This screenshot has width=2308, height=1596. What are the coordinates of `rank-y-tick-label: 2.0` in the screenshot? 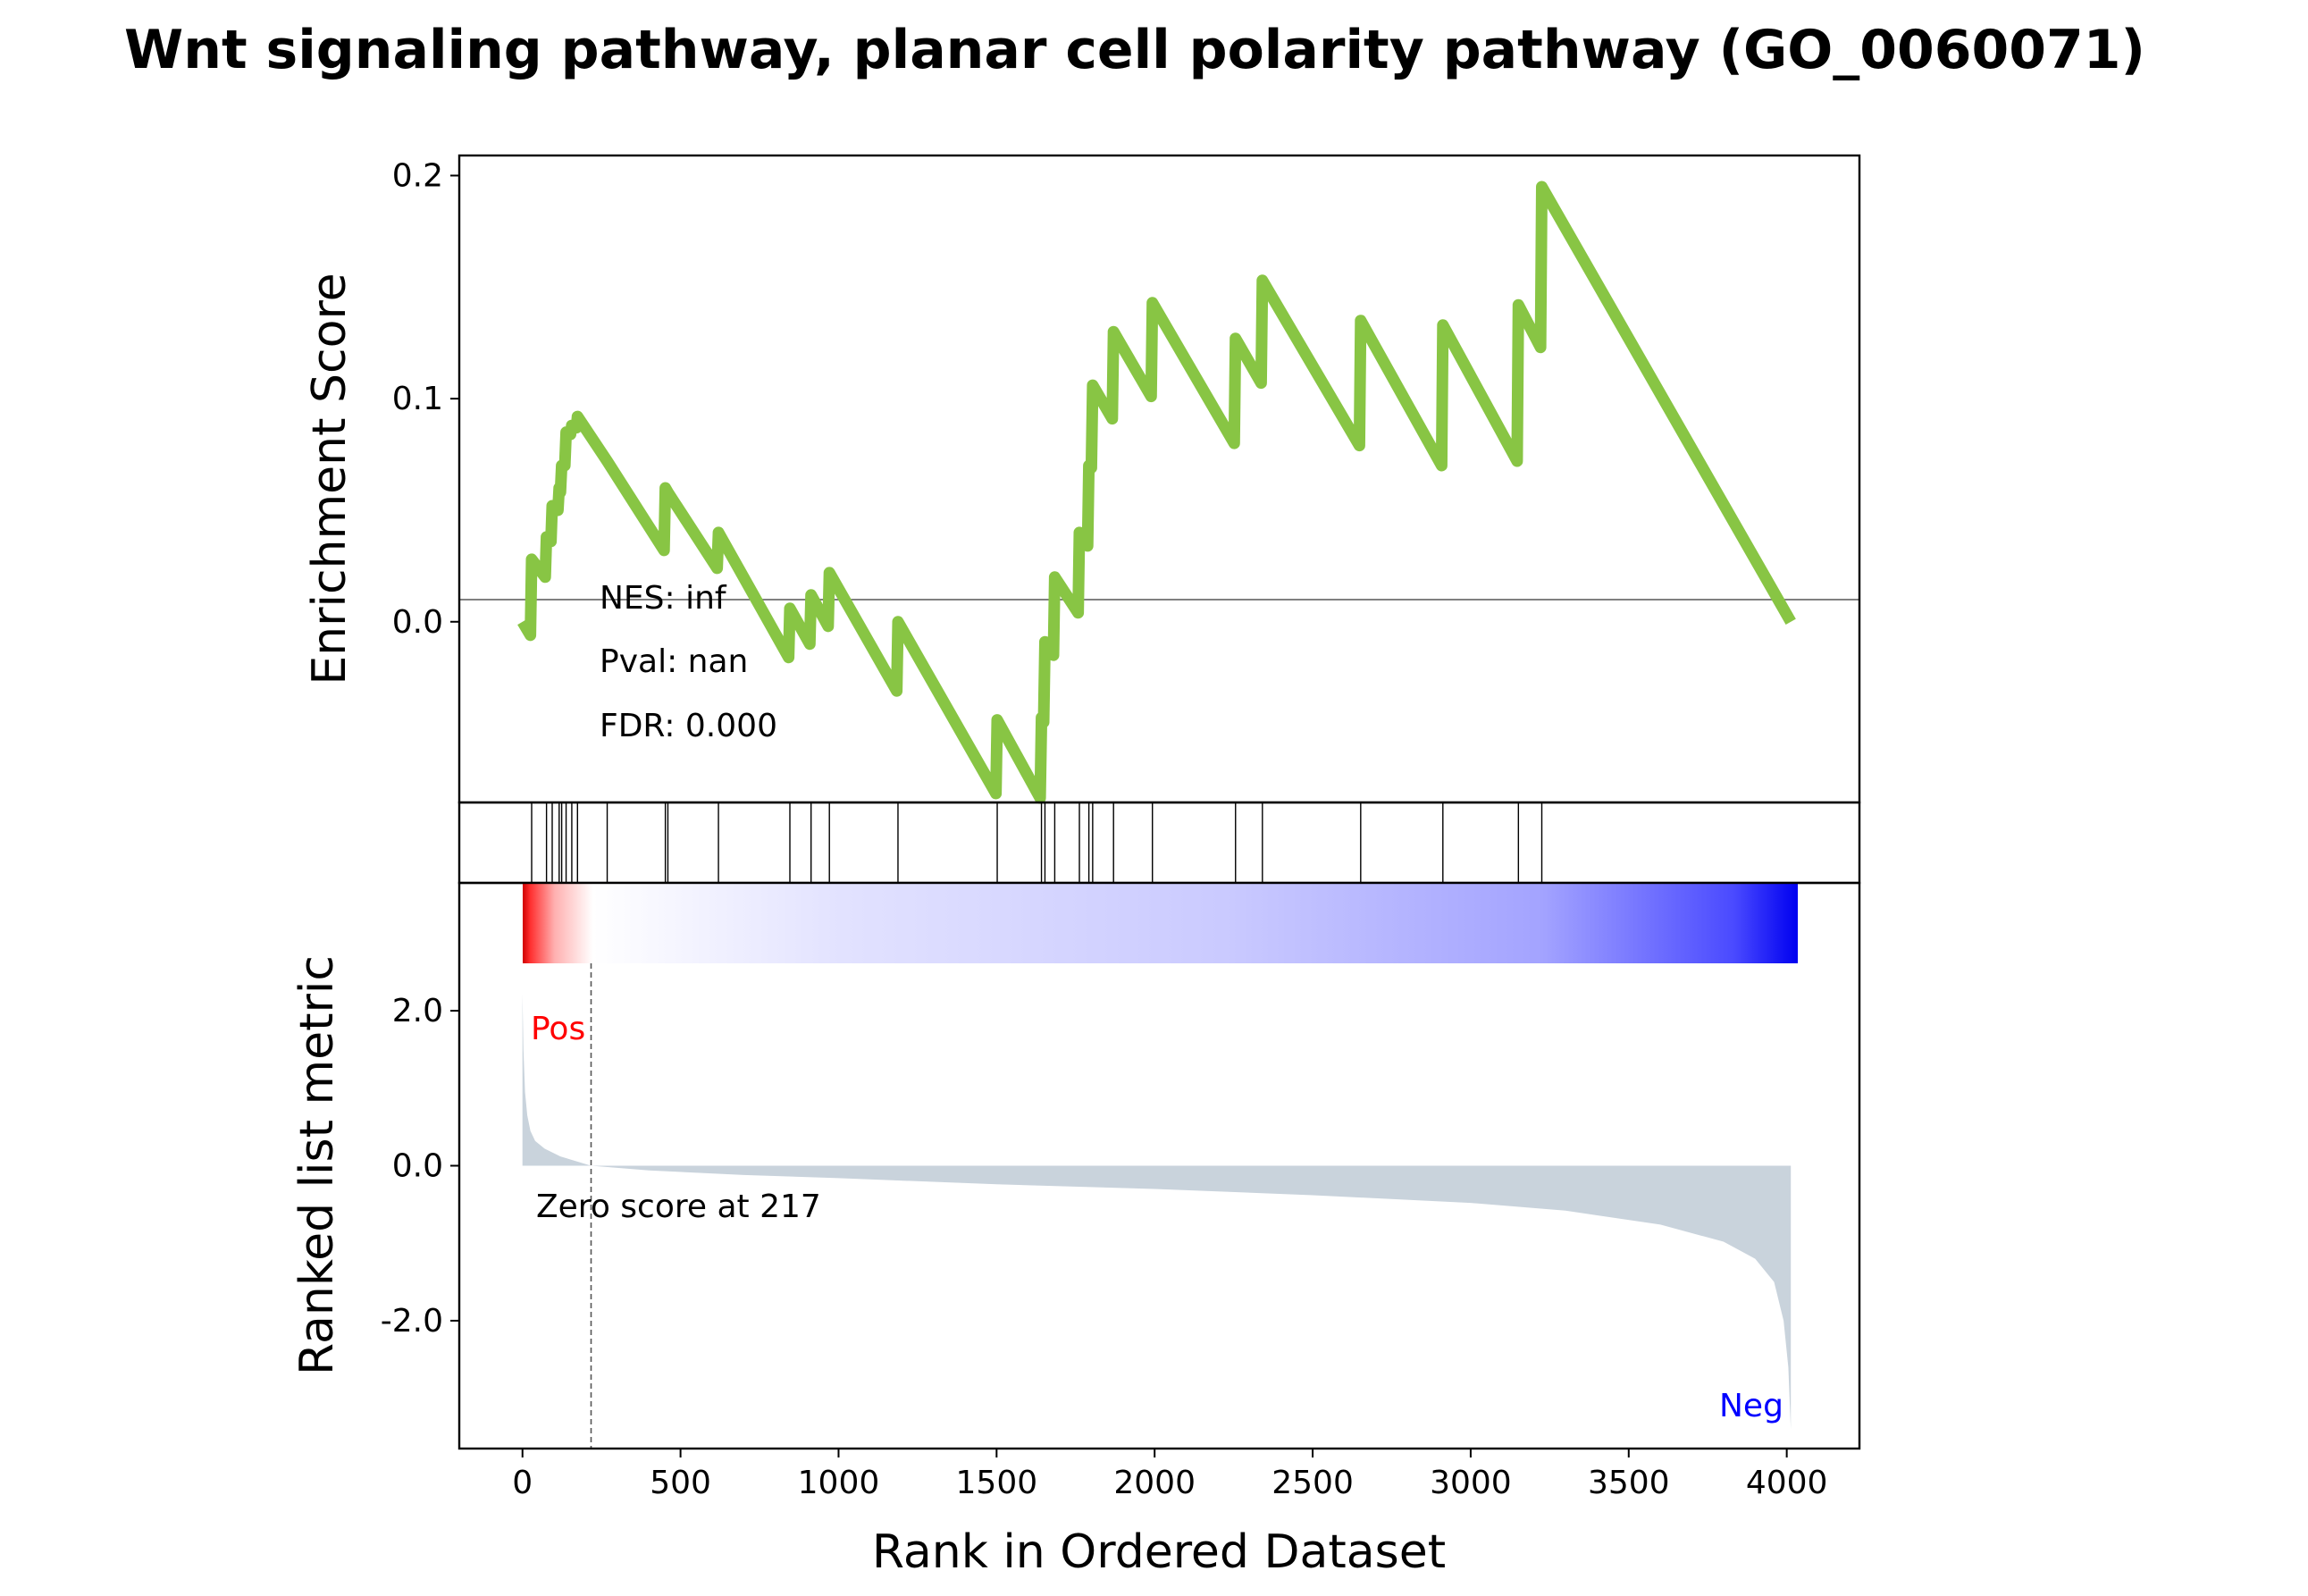 It's located at (417, 1011).